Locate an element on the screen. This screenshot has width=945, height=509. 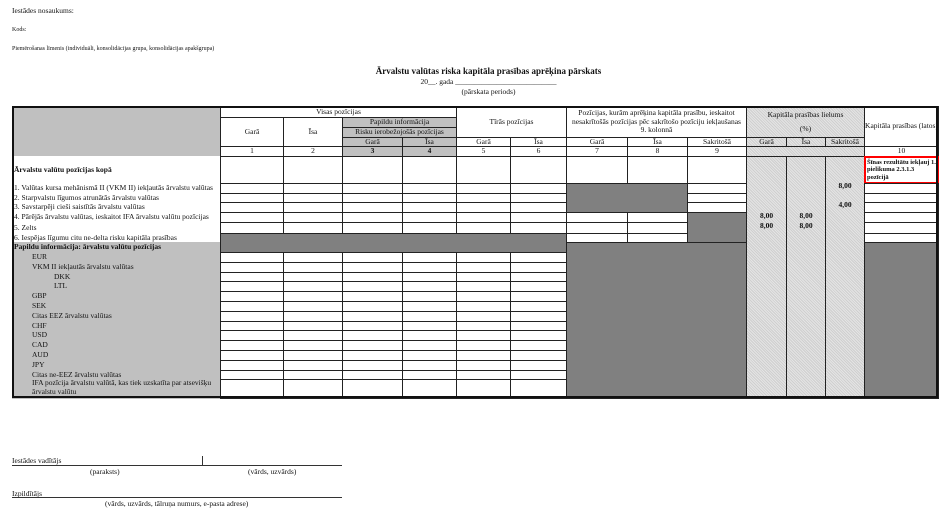
name-caption: (vārds, uzvārds) is located at coordinates (272, 471).